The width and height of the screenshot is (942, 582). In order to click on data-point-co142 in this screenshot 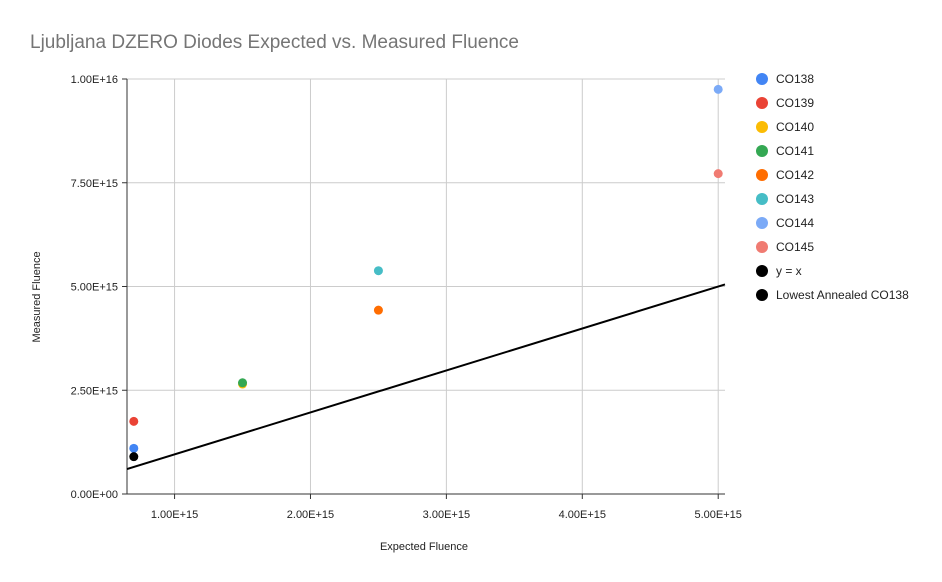, I will do `click(378, 310)`.